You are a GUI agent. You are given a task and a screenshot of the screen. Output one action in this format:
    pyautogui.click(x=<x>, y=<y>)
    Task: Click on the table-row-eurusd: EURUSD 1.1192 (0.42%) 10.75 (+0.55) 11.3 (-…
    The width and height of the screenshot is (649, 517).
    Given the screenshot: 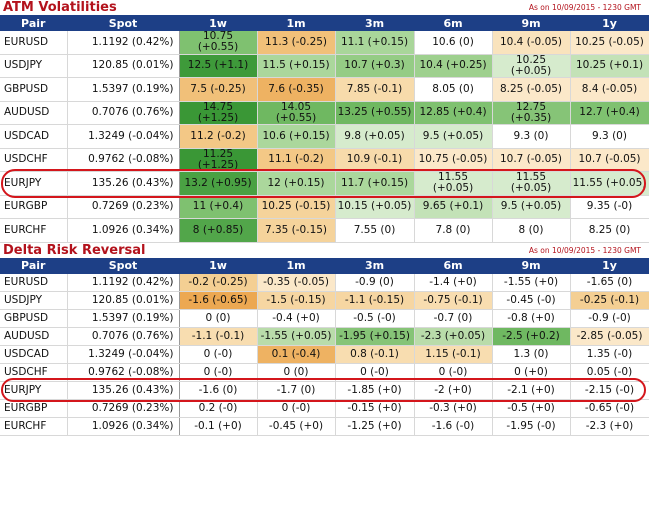 What is the action you would take?
    pyautogui.click(x=324, y=43)
    